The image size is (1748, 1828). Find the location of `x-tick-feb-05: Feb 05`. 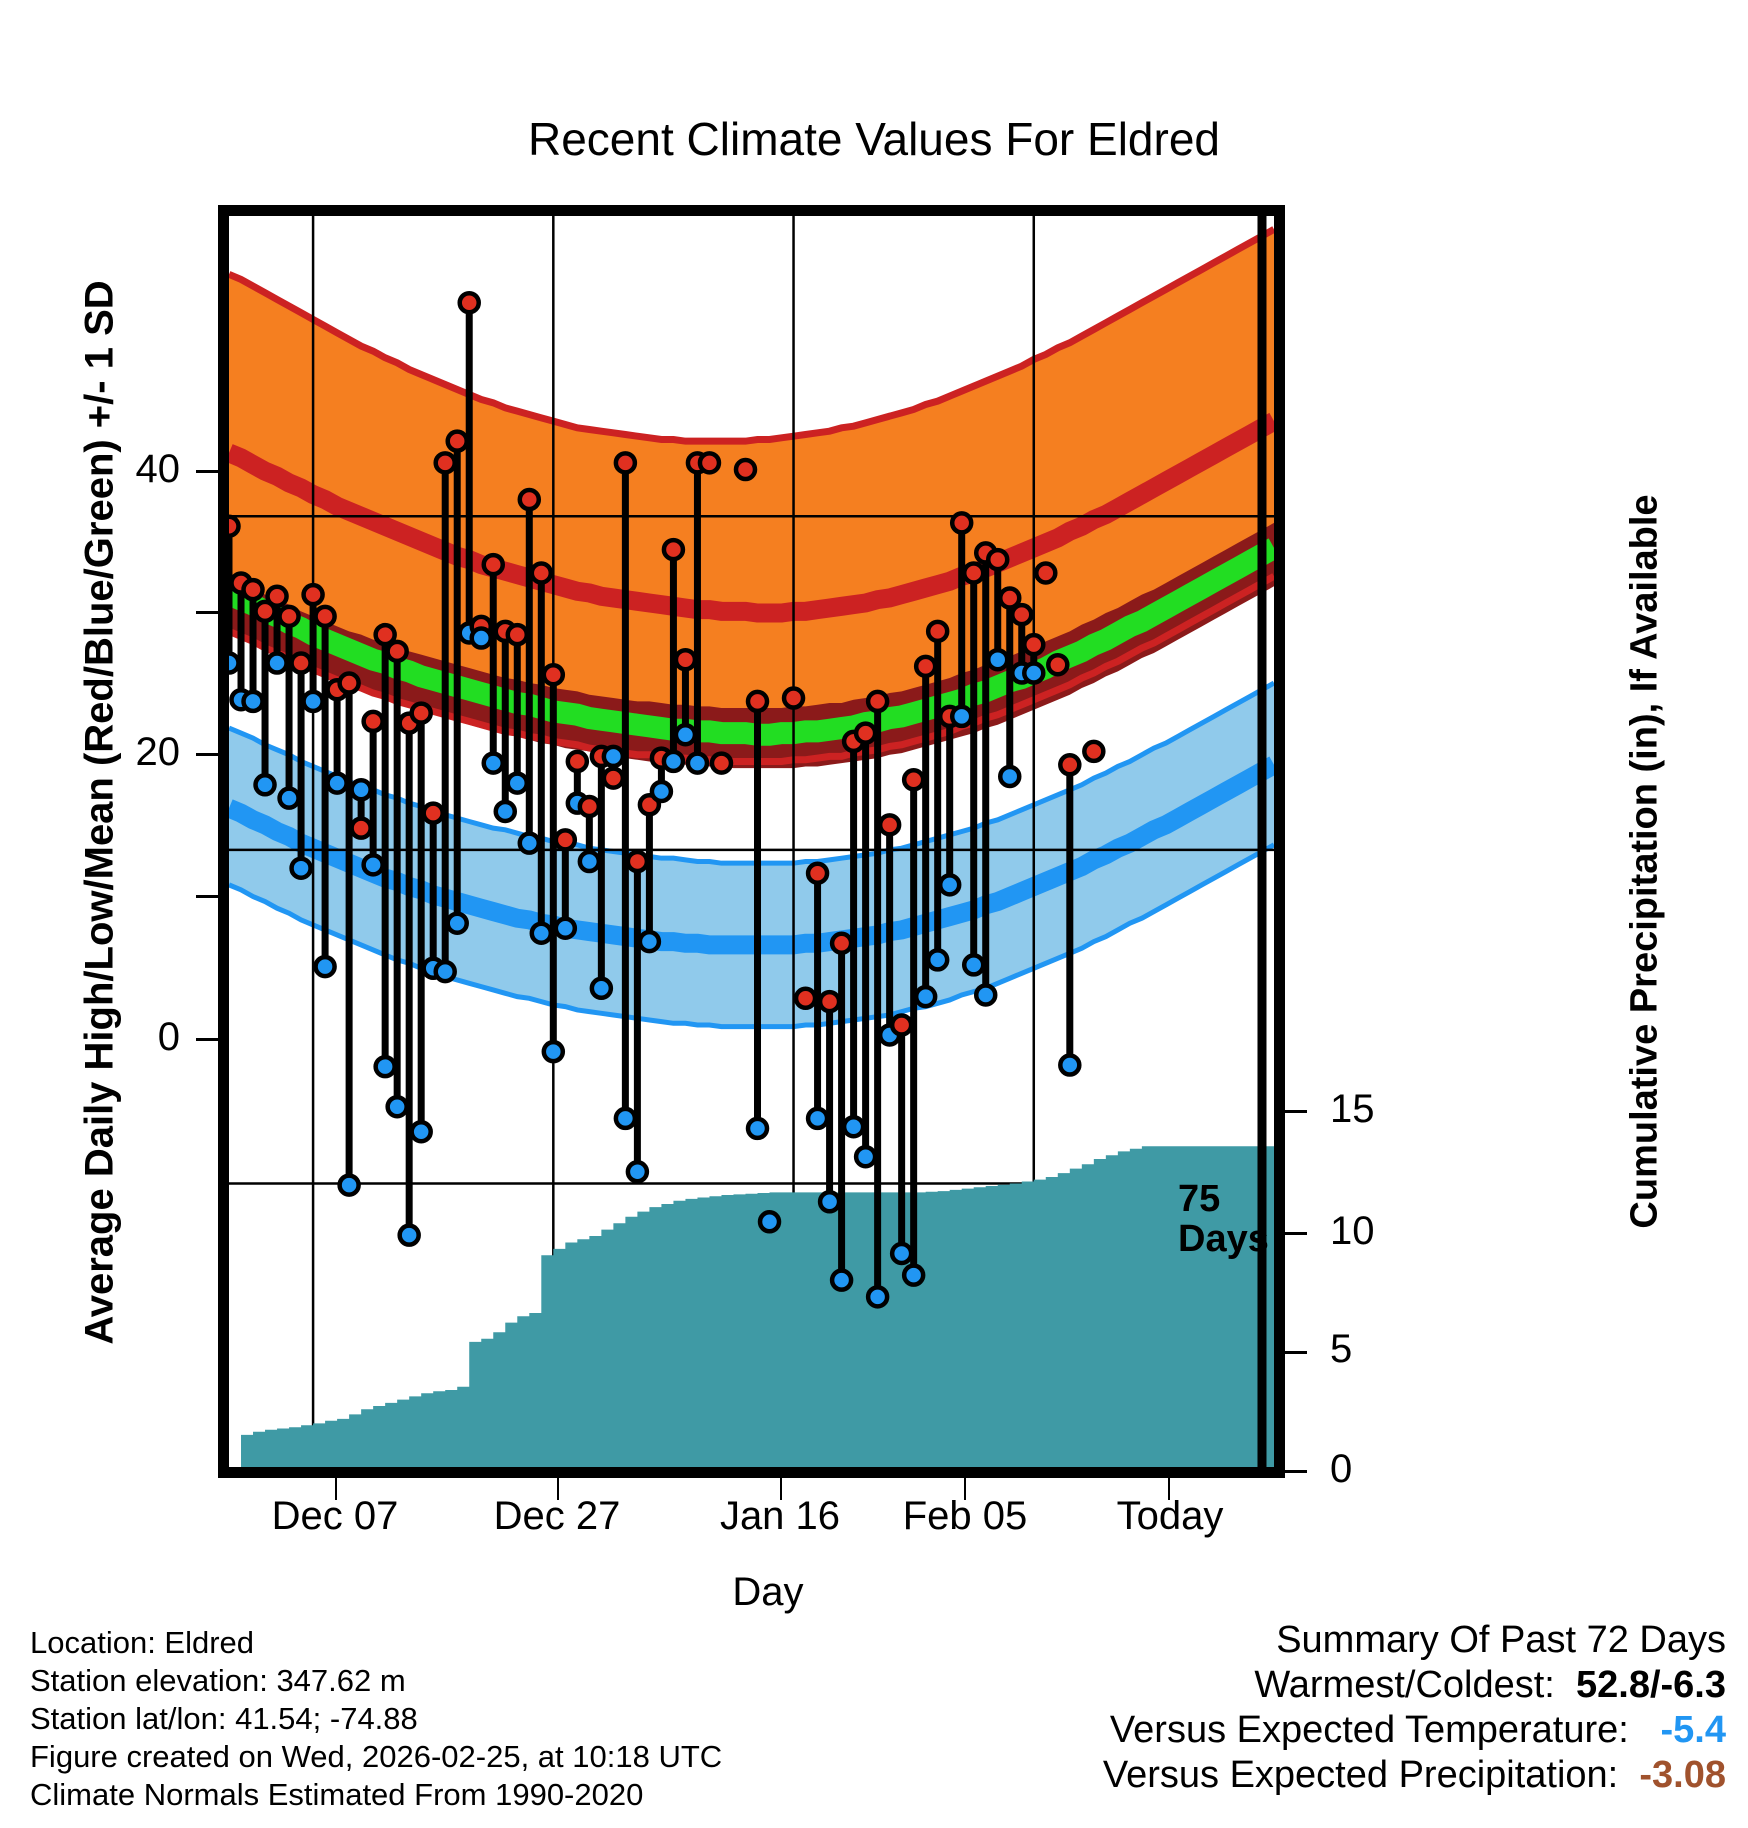

x-tick-feb-05: Feb 05 is located at coordinates (965, 1516).